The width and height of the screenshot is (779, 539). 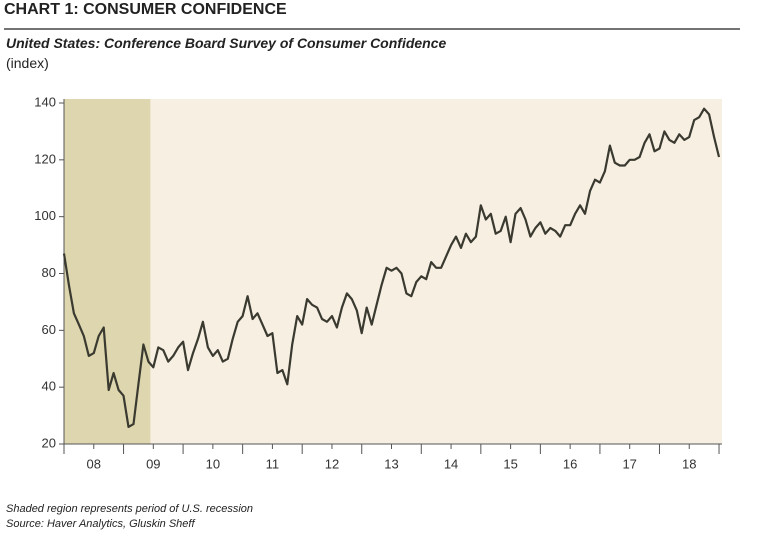 I want to click on x-tick-label: 13, so click(x=391, y=463).